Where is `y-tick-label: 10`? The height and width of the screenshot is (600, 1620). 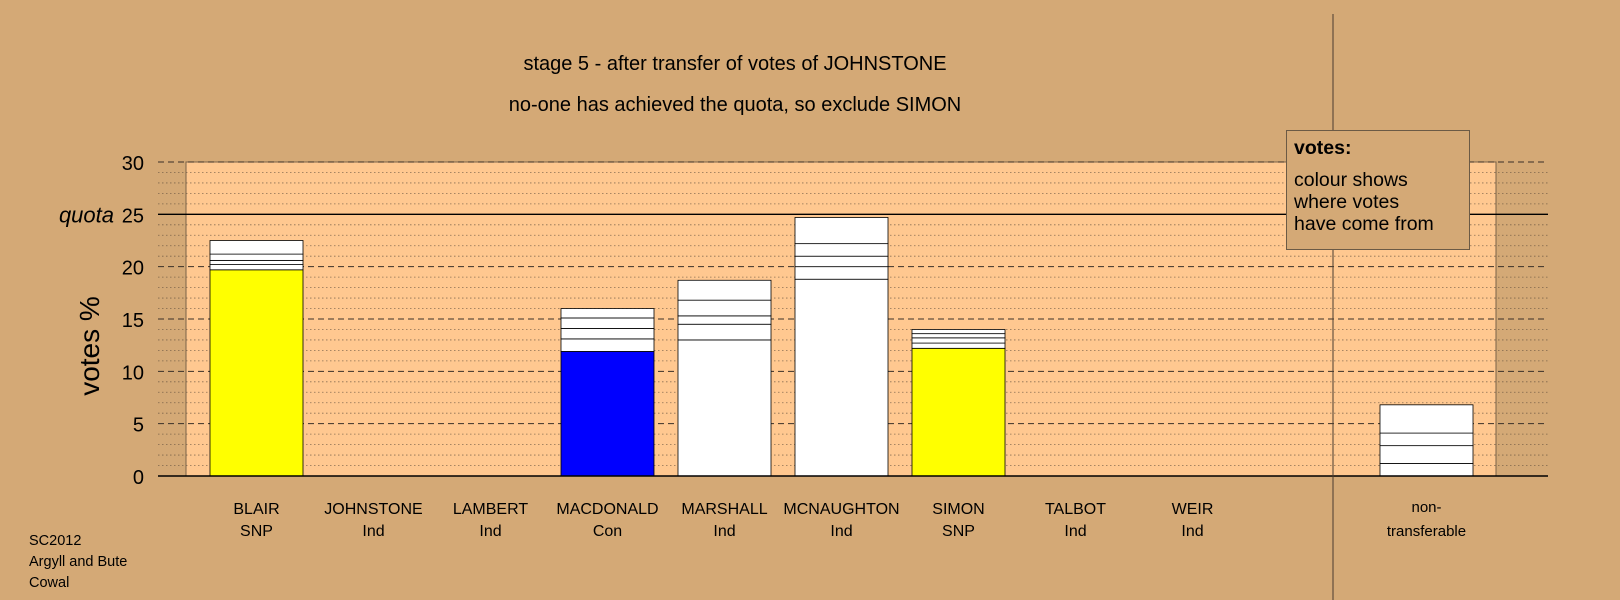 y-tick-label: 10 is located at coordinates (133, 373).